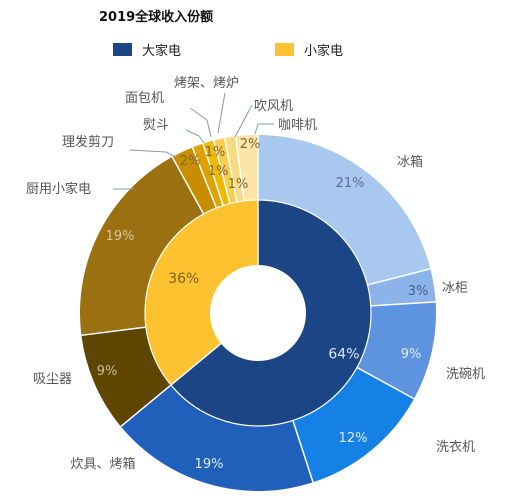 This screenshot has width=506, height=496. What do you see at coordinates (156, 17) in the screenshot?
I see `chart-title: 2019全球收入份额` at bounding box center [156, 17].